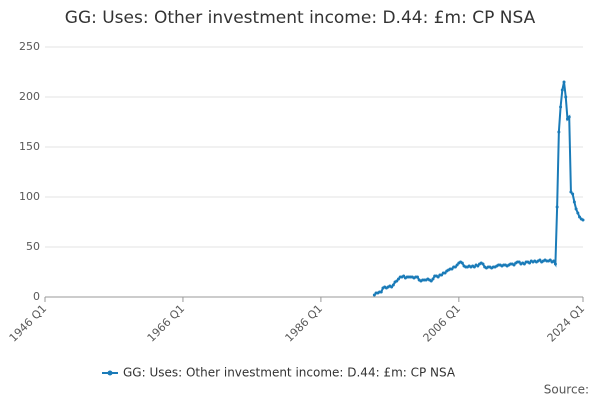  I want to click on x-tick-label: 1946 Q1, so click(28, 323).